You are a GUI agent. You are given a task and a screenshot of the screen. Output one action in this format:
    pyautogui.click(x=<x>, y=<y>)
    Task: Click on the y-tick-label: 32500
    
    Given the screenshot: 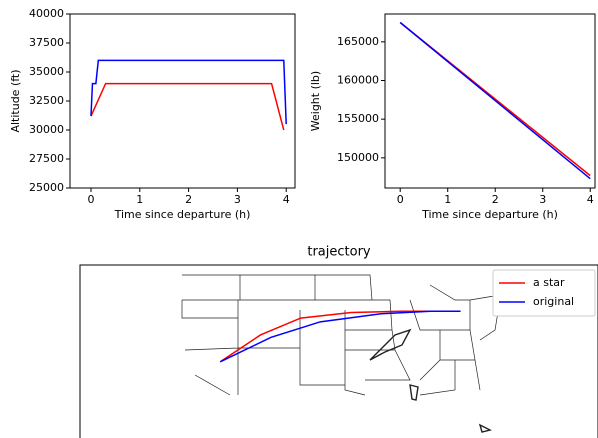 What is the action you would take?
    pyautogui.click(x=46, y=100)
    